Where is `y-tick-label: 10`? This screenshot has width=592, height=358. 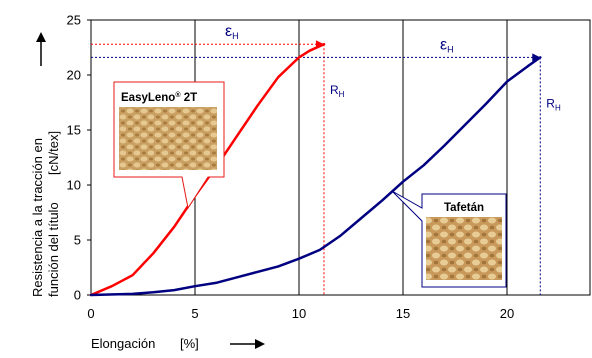
y-tick-label: 10 is located at coordinates (74, 185).